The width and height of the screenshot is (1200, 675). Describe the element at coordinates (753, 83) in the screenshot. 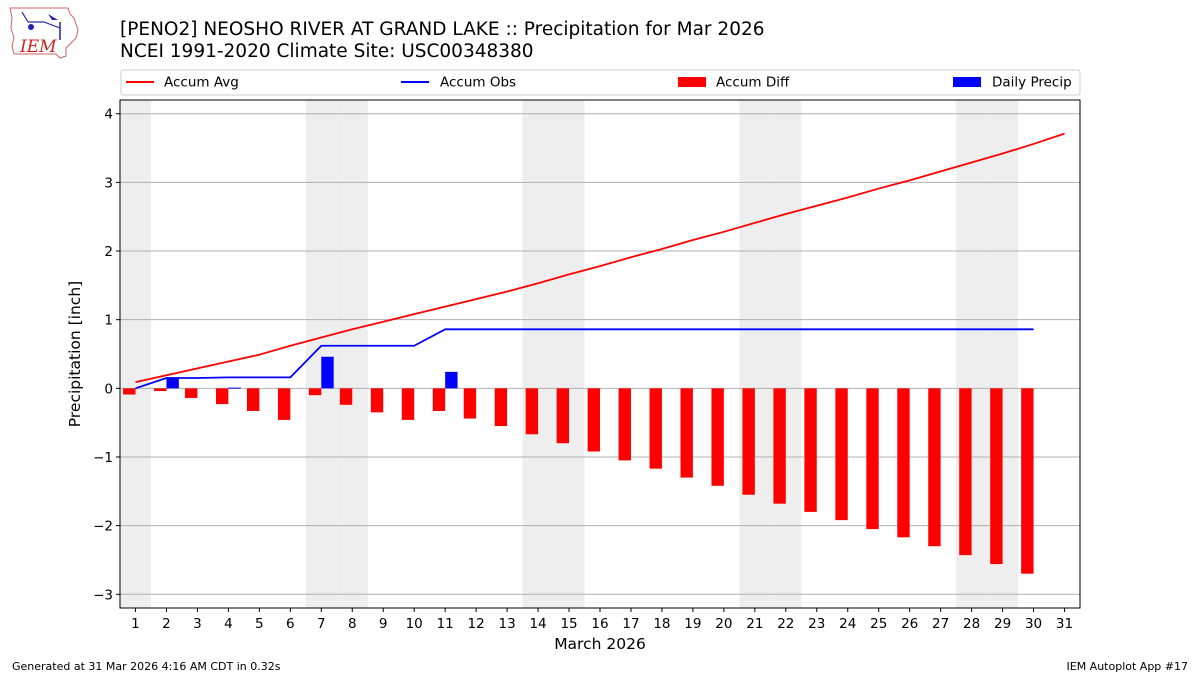

I see `legend-label-accum-diff: Accum Diff` at that location.